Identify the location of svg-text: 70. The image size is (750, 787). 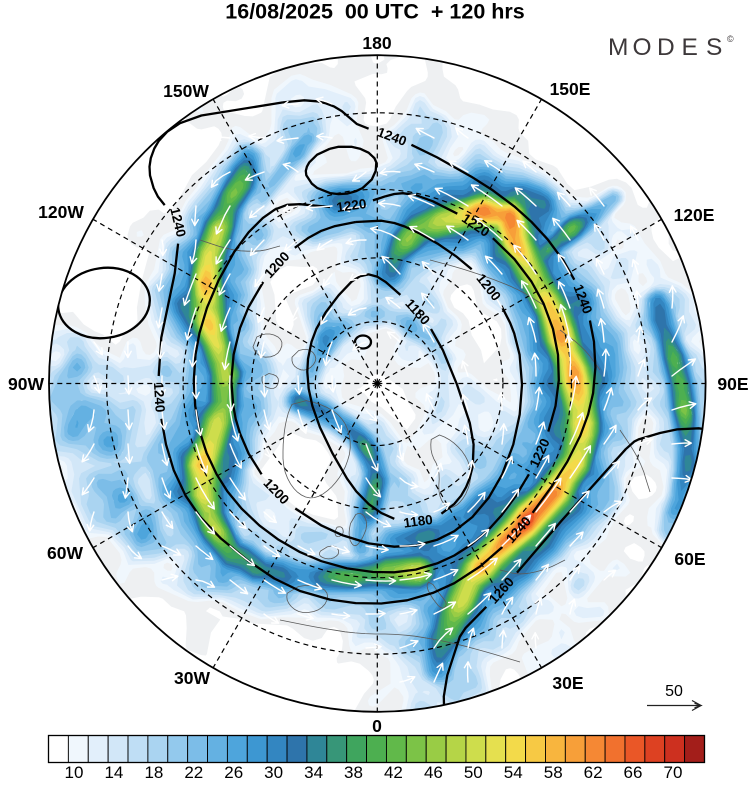
(673, 772).